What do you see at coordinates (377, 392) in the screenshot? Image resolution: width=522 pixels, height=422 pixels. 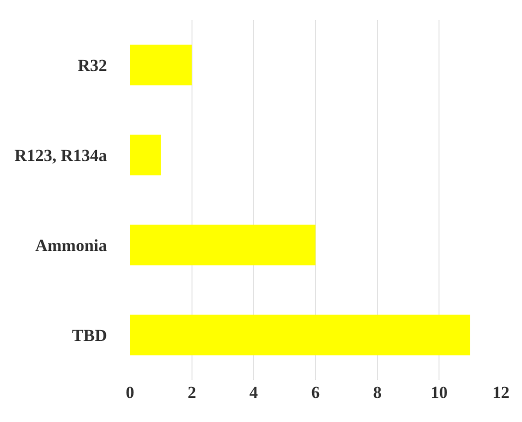 I see `x-tick-label: 8` at bounding box center [377, 392].